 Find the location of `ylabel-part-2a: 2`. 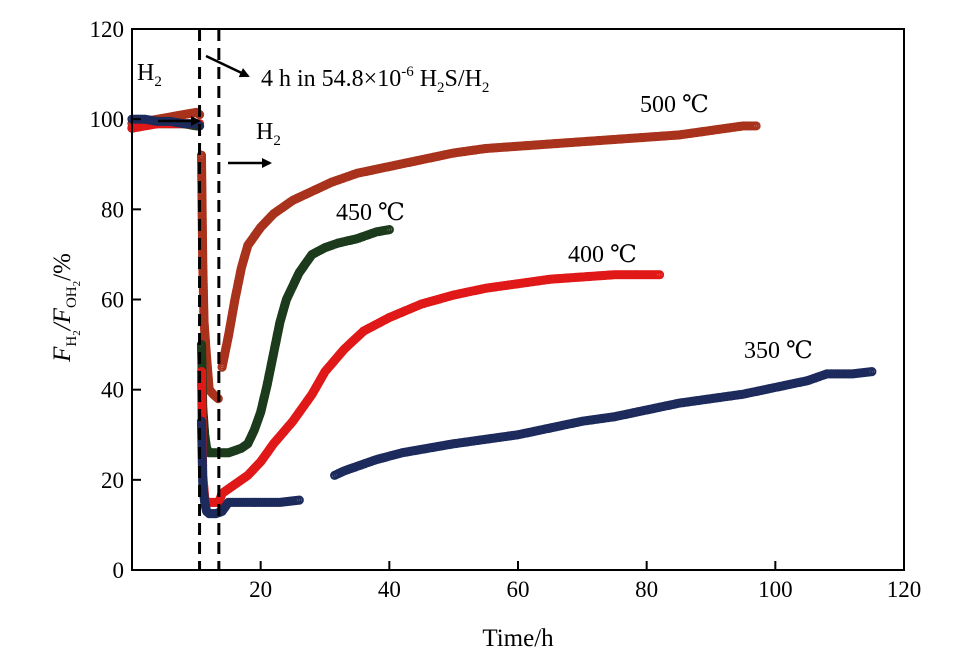

ylabel-part-2a: 2 is located at coordinates (77, 333).